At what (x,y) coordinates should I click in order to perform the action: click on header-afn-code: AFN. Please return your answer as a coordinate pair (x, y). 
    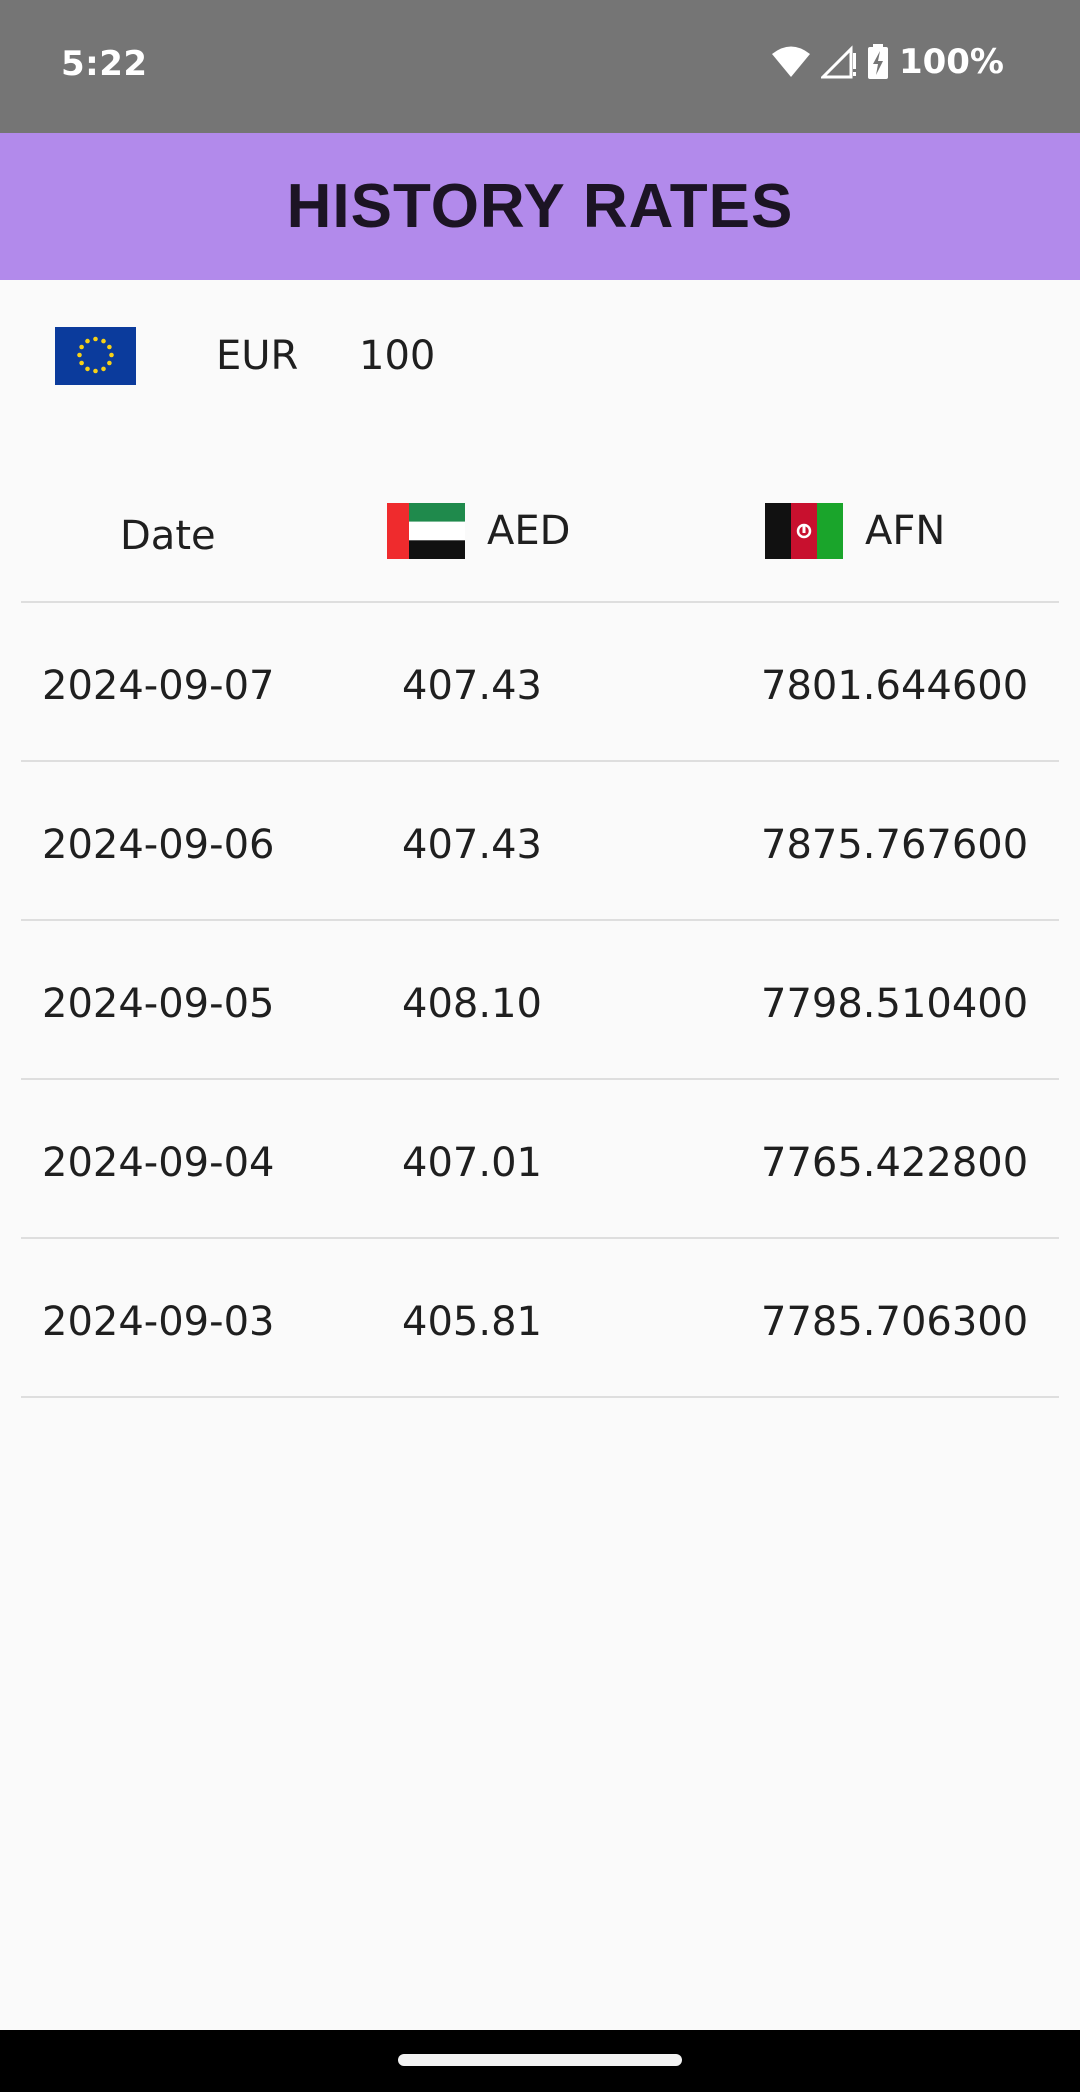
    Looking at the image, I should click on (905, 531).